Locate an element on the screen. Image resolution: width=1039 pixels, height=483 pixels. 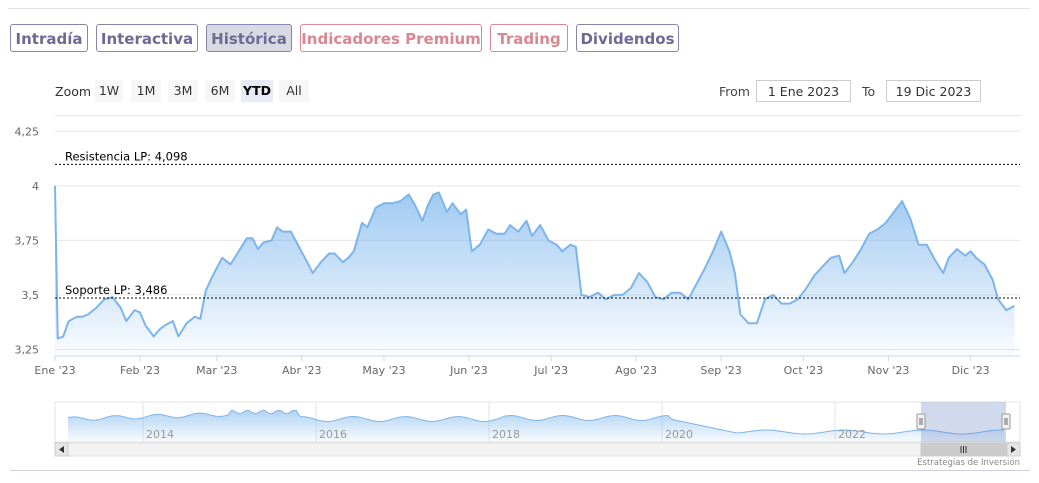
x-tick-label: May '23 is located at coordinates (383, 370).